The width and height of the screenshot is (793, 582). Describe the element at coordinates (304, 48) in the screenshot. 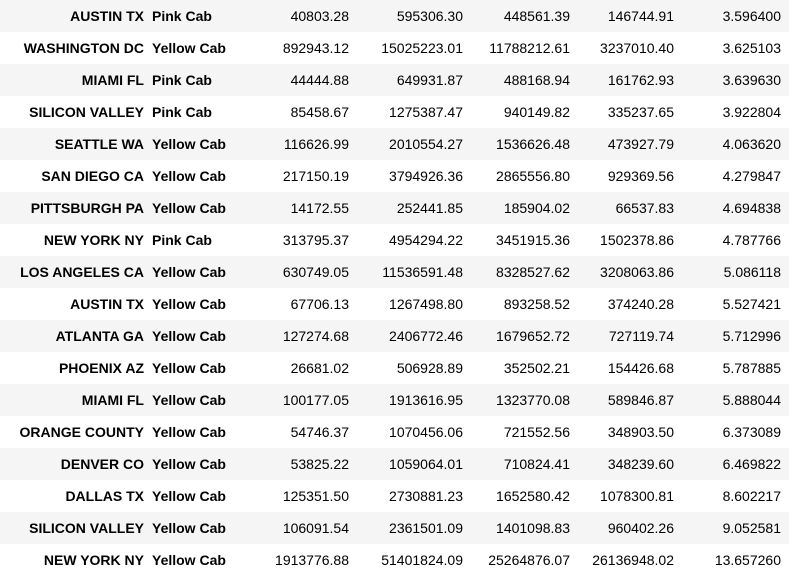

I see `value-cell-1: 892943.12` at that location.